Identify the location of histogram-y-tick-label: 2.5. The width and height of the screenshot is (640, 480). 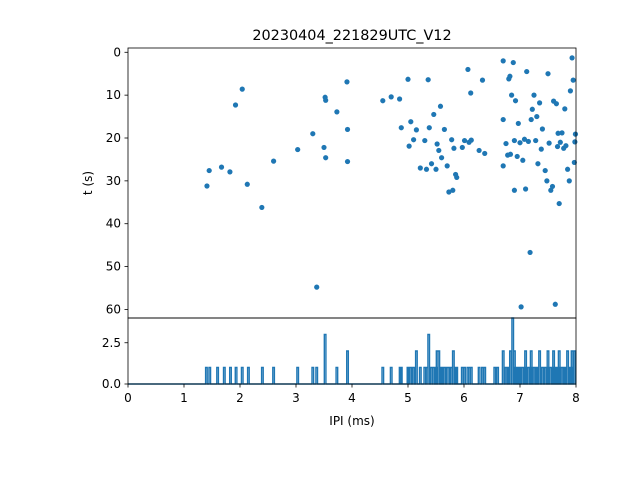
(111, 343).